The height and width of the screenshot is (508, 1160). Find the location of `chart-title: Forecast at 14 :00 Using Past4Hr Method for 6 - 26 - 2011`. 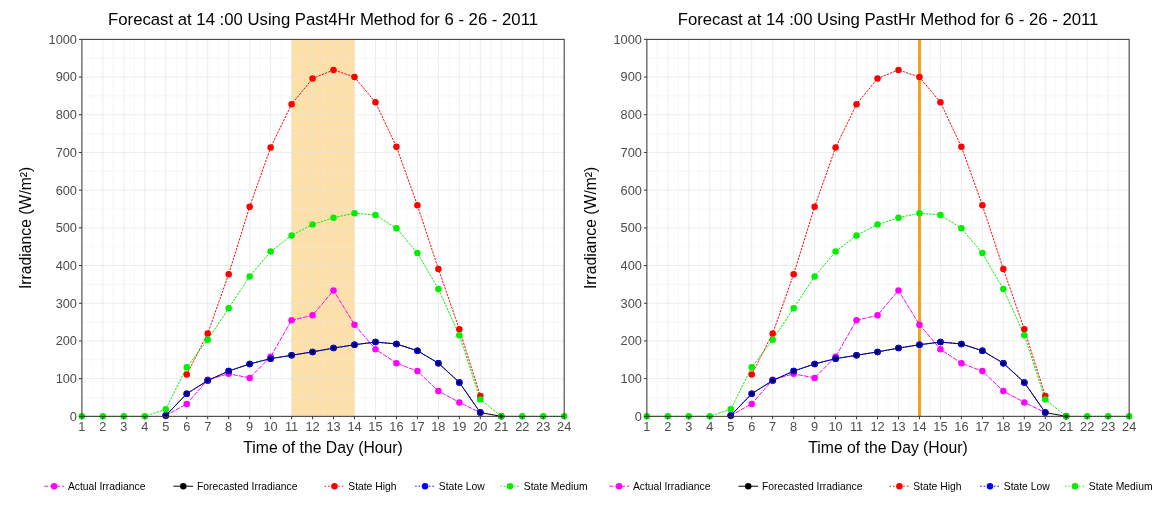

chart-title: Forecast at 14 :00 Using Past4Hr Method for 6 - 26 - 2011 is located at coordinates (323, 19).